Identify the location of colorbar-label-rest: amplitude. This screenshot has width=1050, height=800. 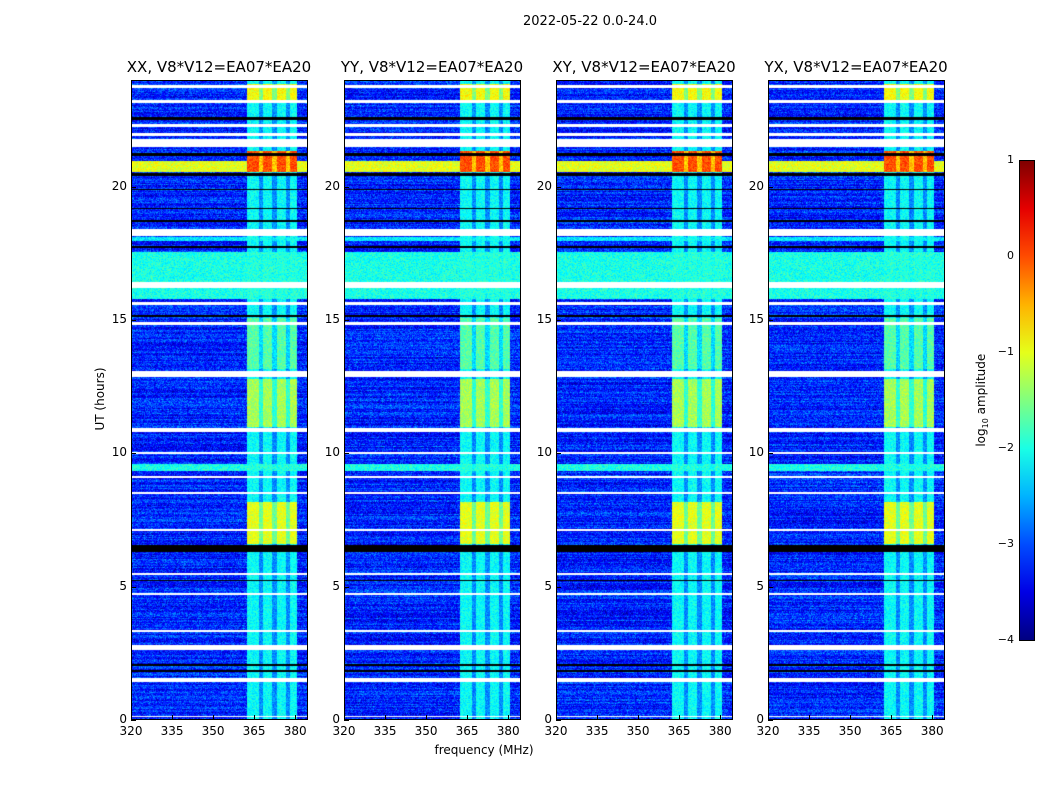
(980, 386).